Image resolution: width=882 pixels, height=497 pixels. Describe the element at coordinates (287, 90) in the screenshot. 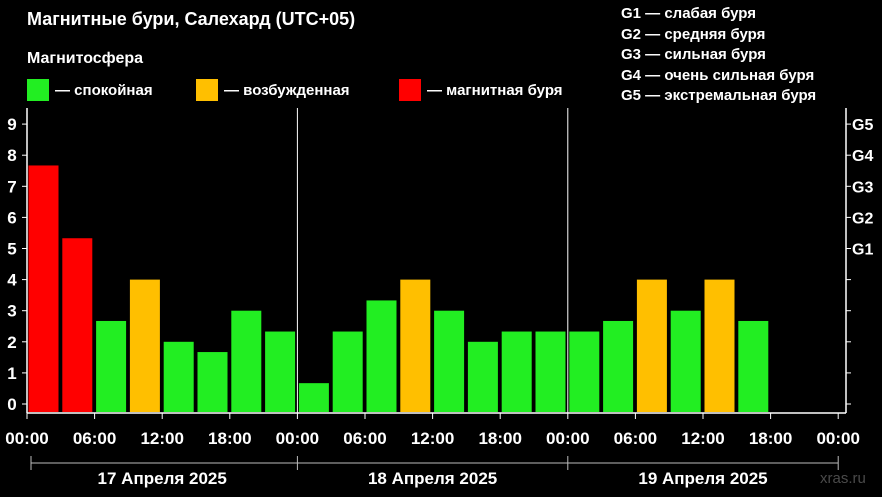

I see `legend-label-active: — возбужденная` at that location.